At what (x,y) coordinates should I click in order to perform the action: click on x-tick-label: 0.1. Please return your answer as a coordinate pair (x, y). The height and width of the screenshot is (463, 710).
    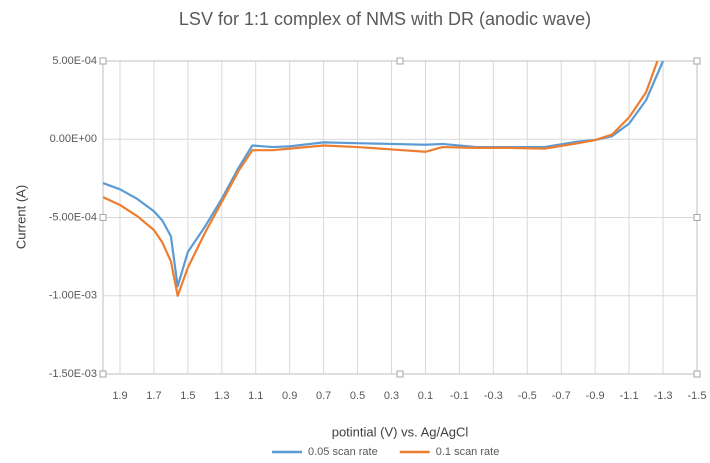
    Looking at the image, I should click on (425, 396).